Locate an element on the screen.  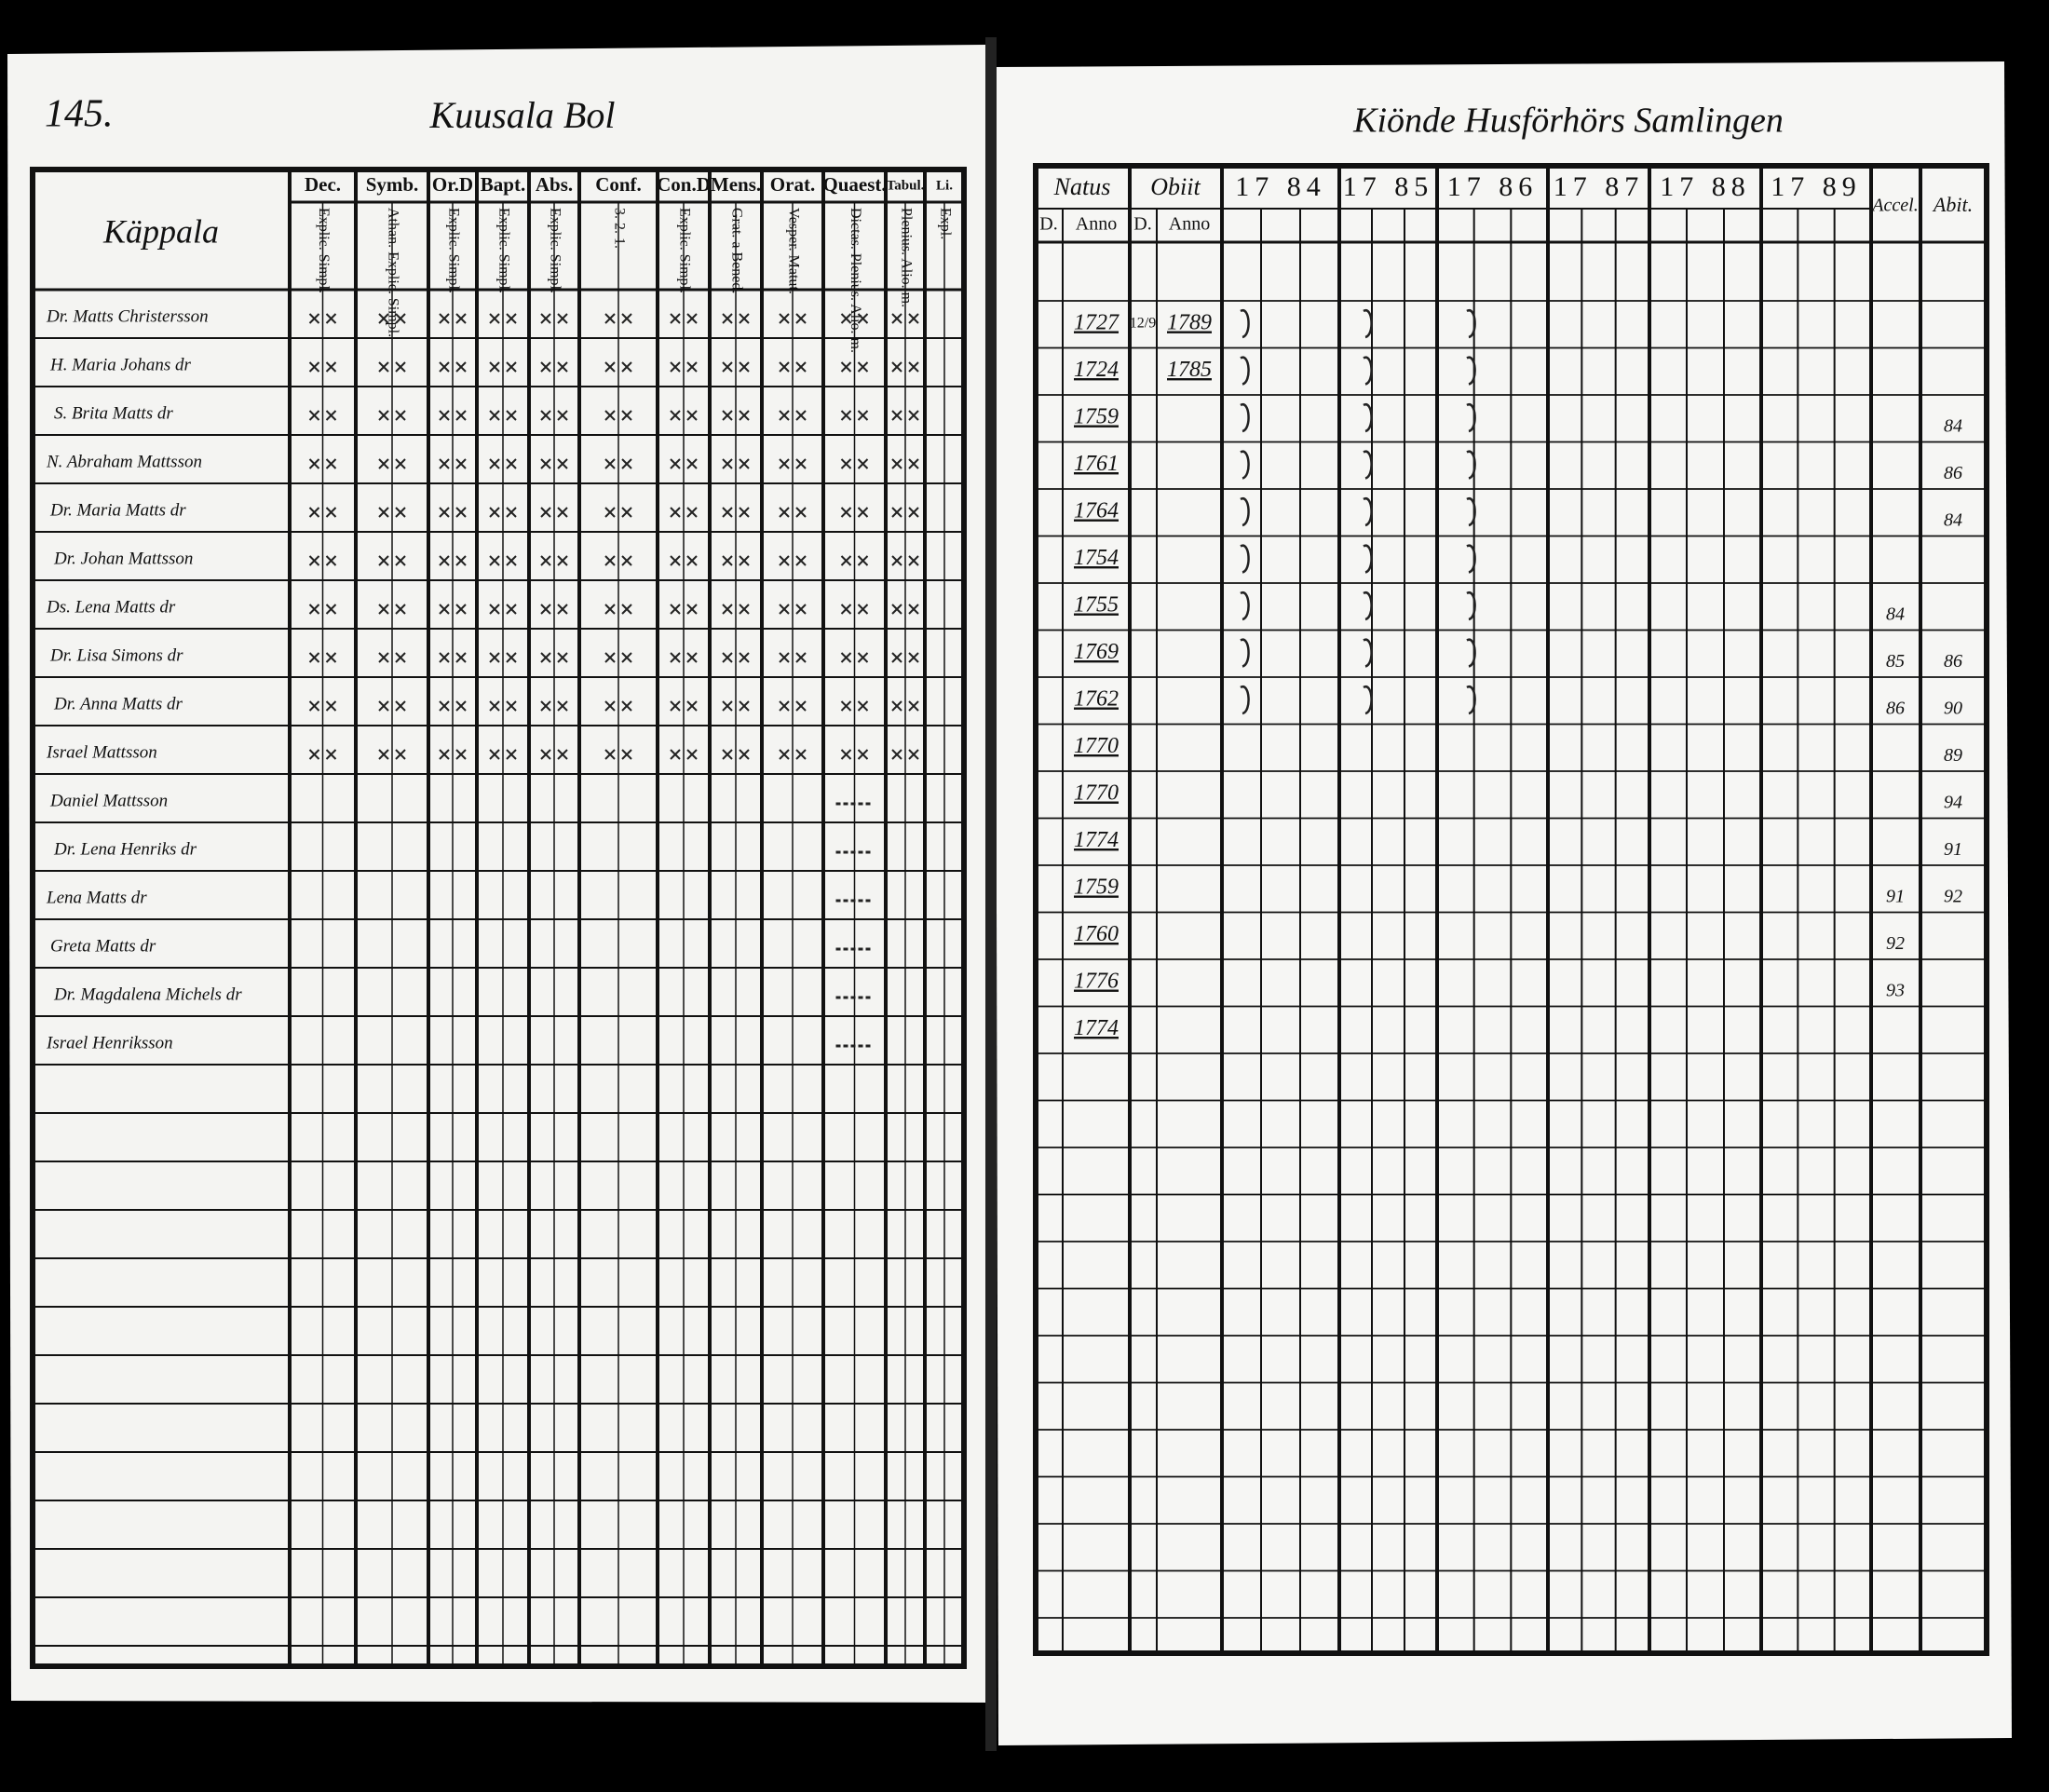
birth-year: 1764 is located at coordinates (1096, 511).